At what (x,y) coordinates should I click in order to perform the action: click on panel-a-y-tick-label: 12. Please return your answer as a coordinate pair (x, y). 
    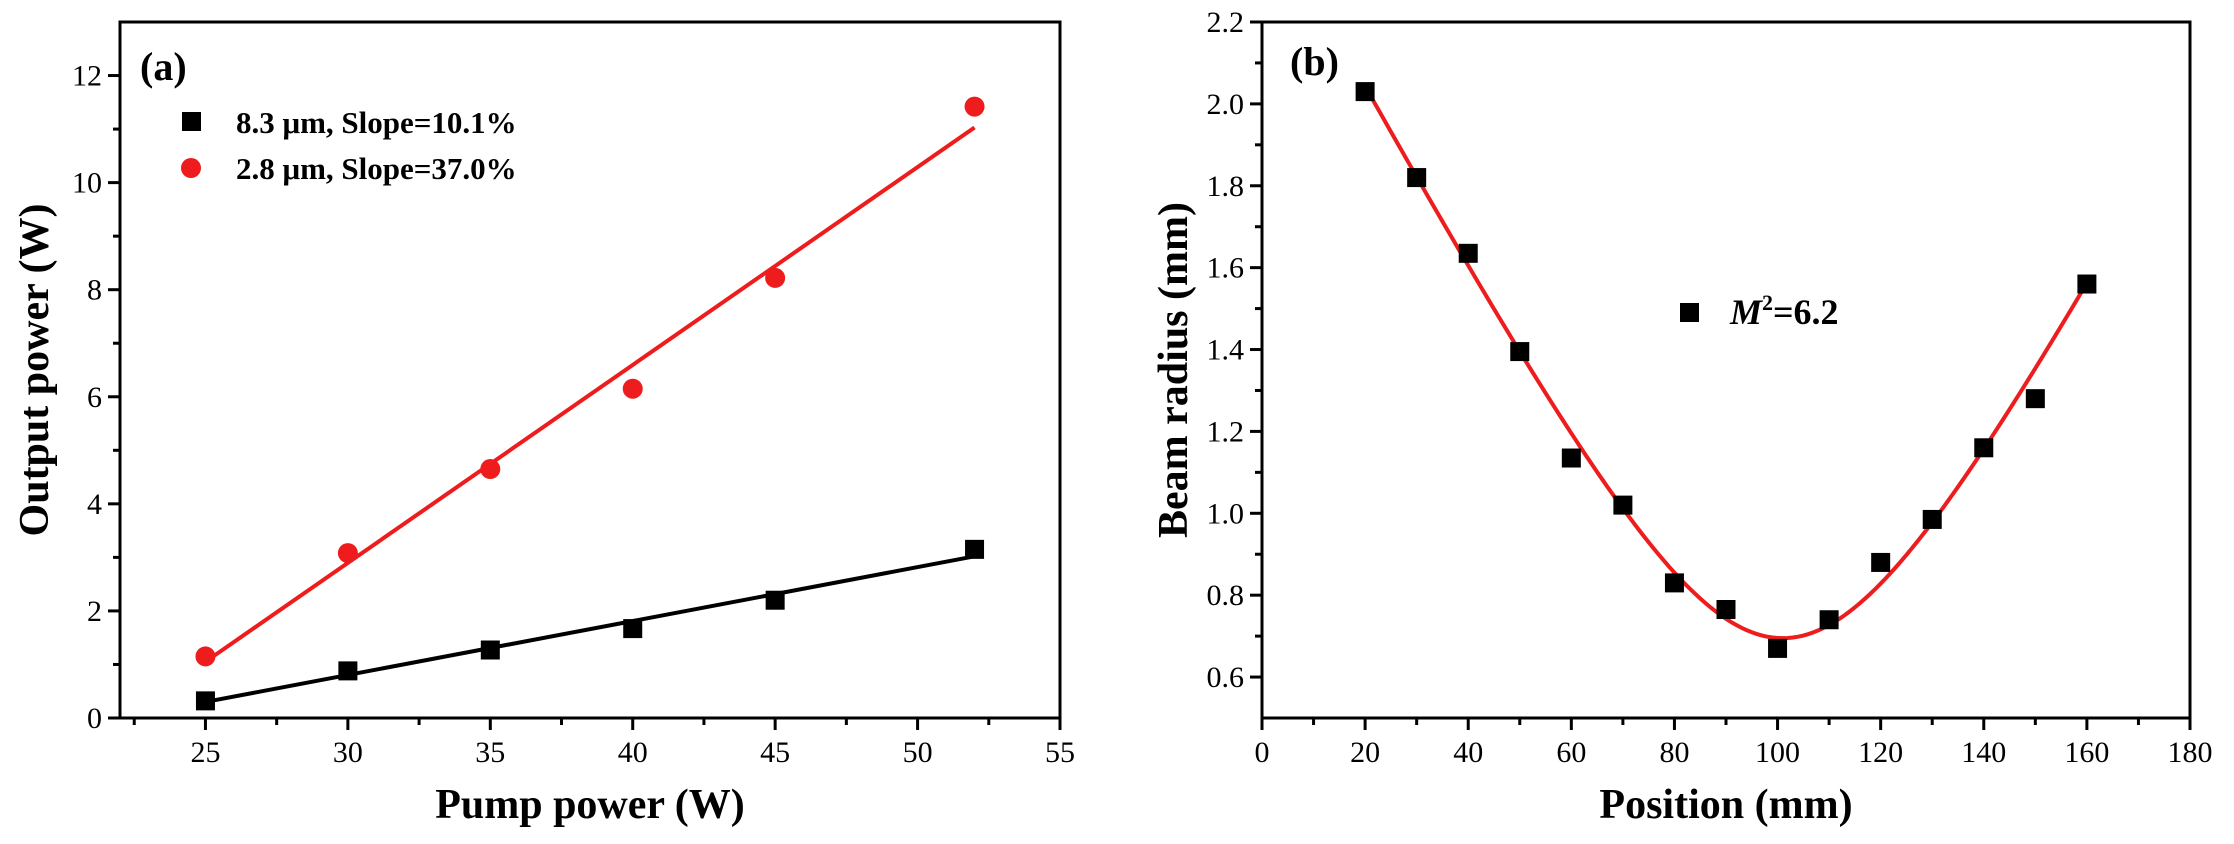
    Looking at the image, I should click on (87, 76).